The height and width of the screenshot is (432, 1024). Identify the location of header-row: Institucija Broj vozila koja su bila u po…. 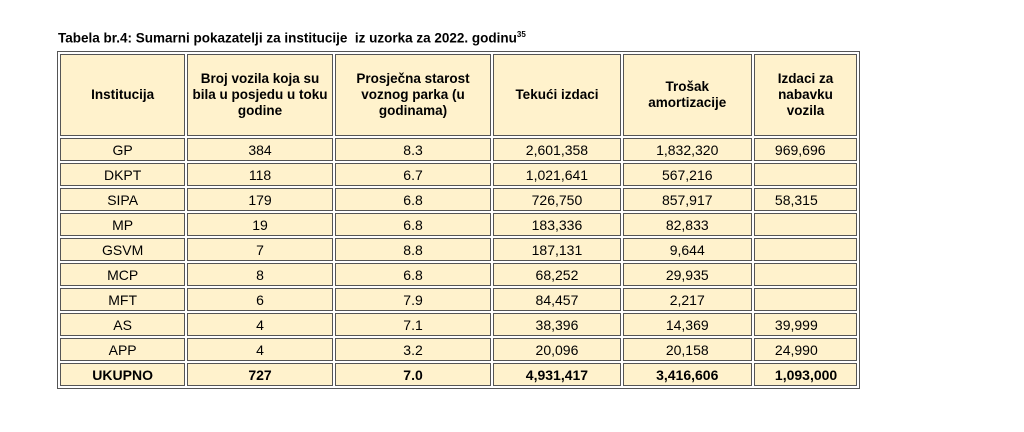
(458, 95).